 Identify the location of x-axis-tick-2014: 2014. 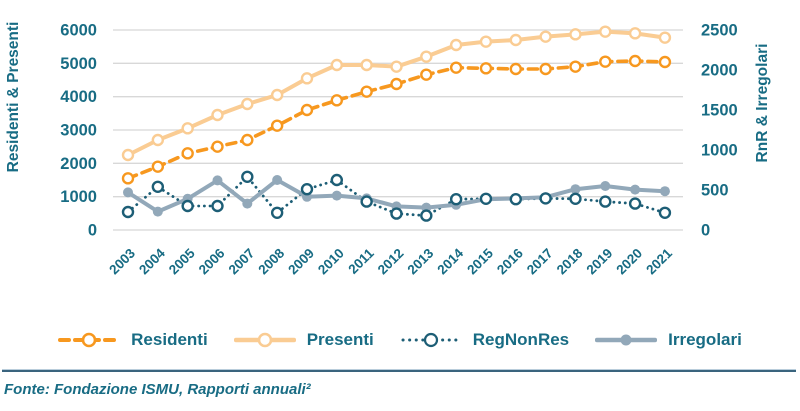
(450, 261).